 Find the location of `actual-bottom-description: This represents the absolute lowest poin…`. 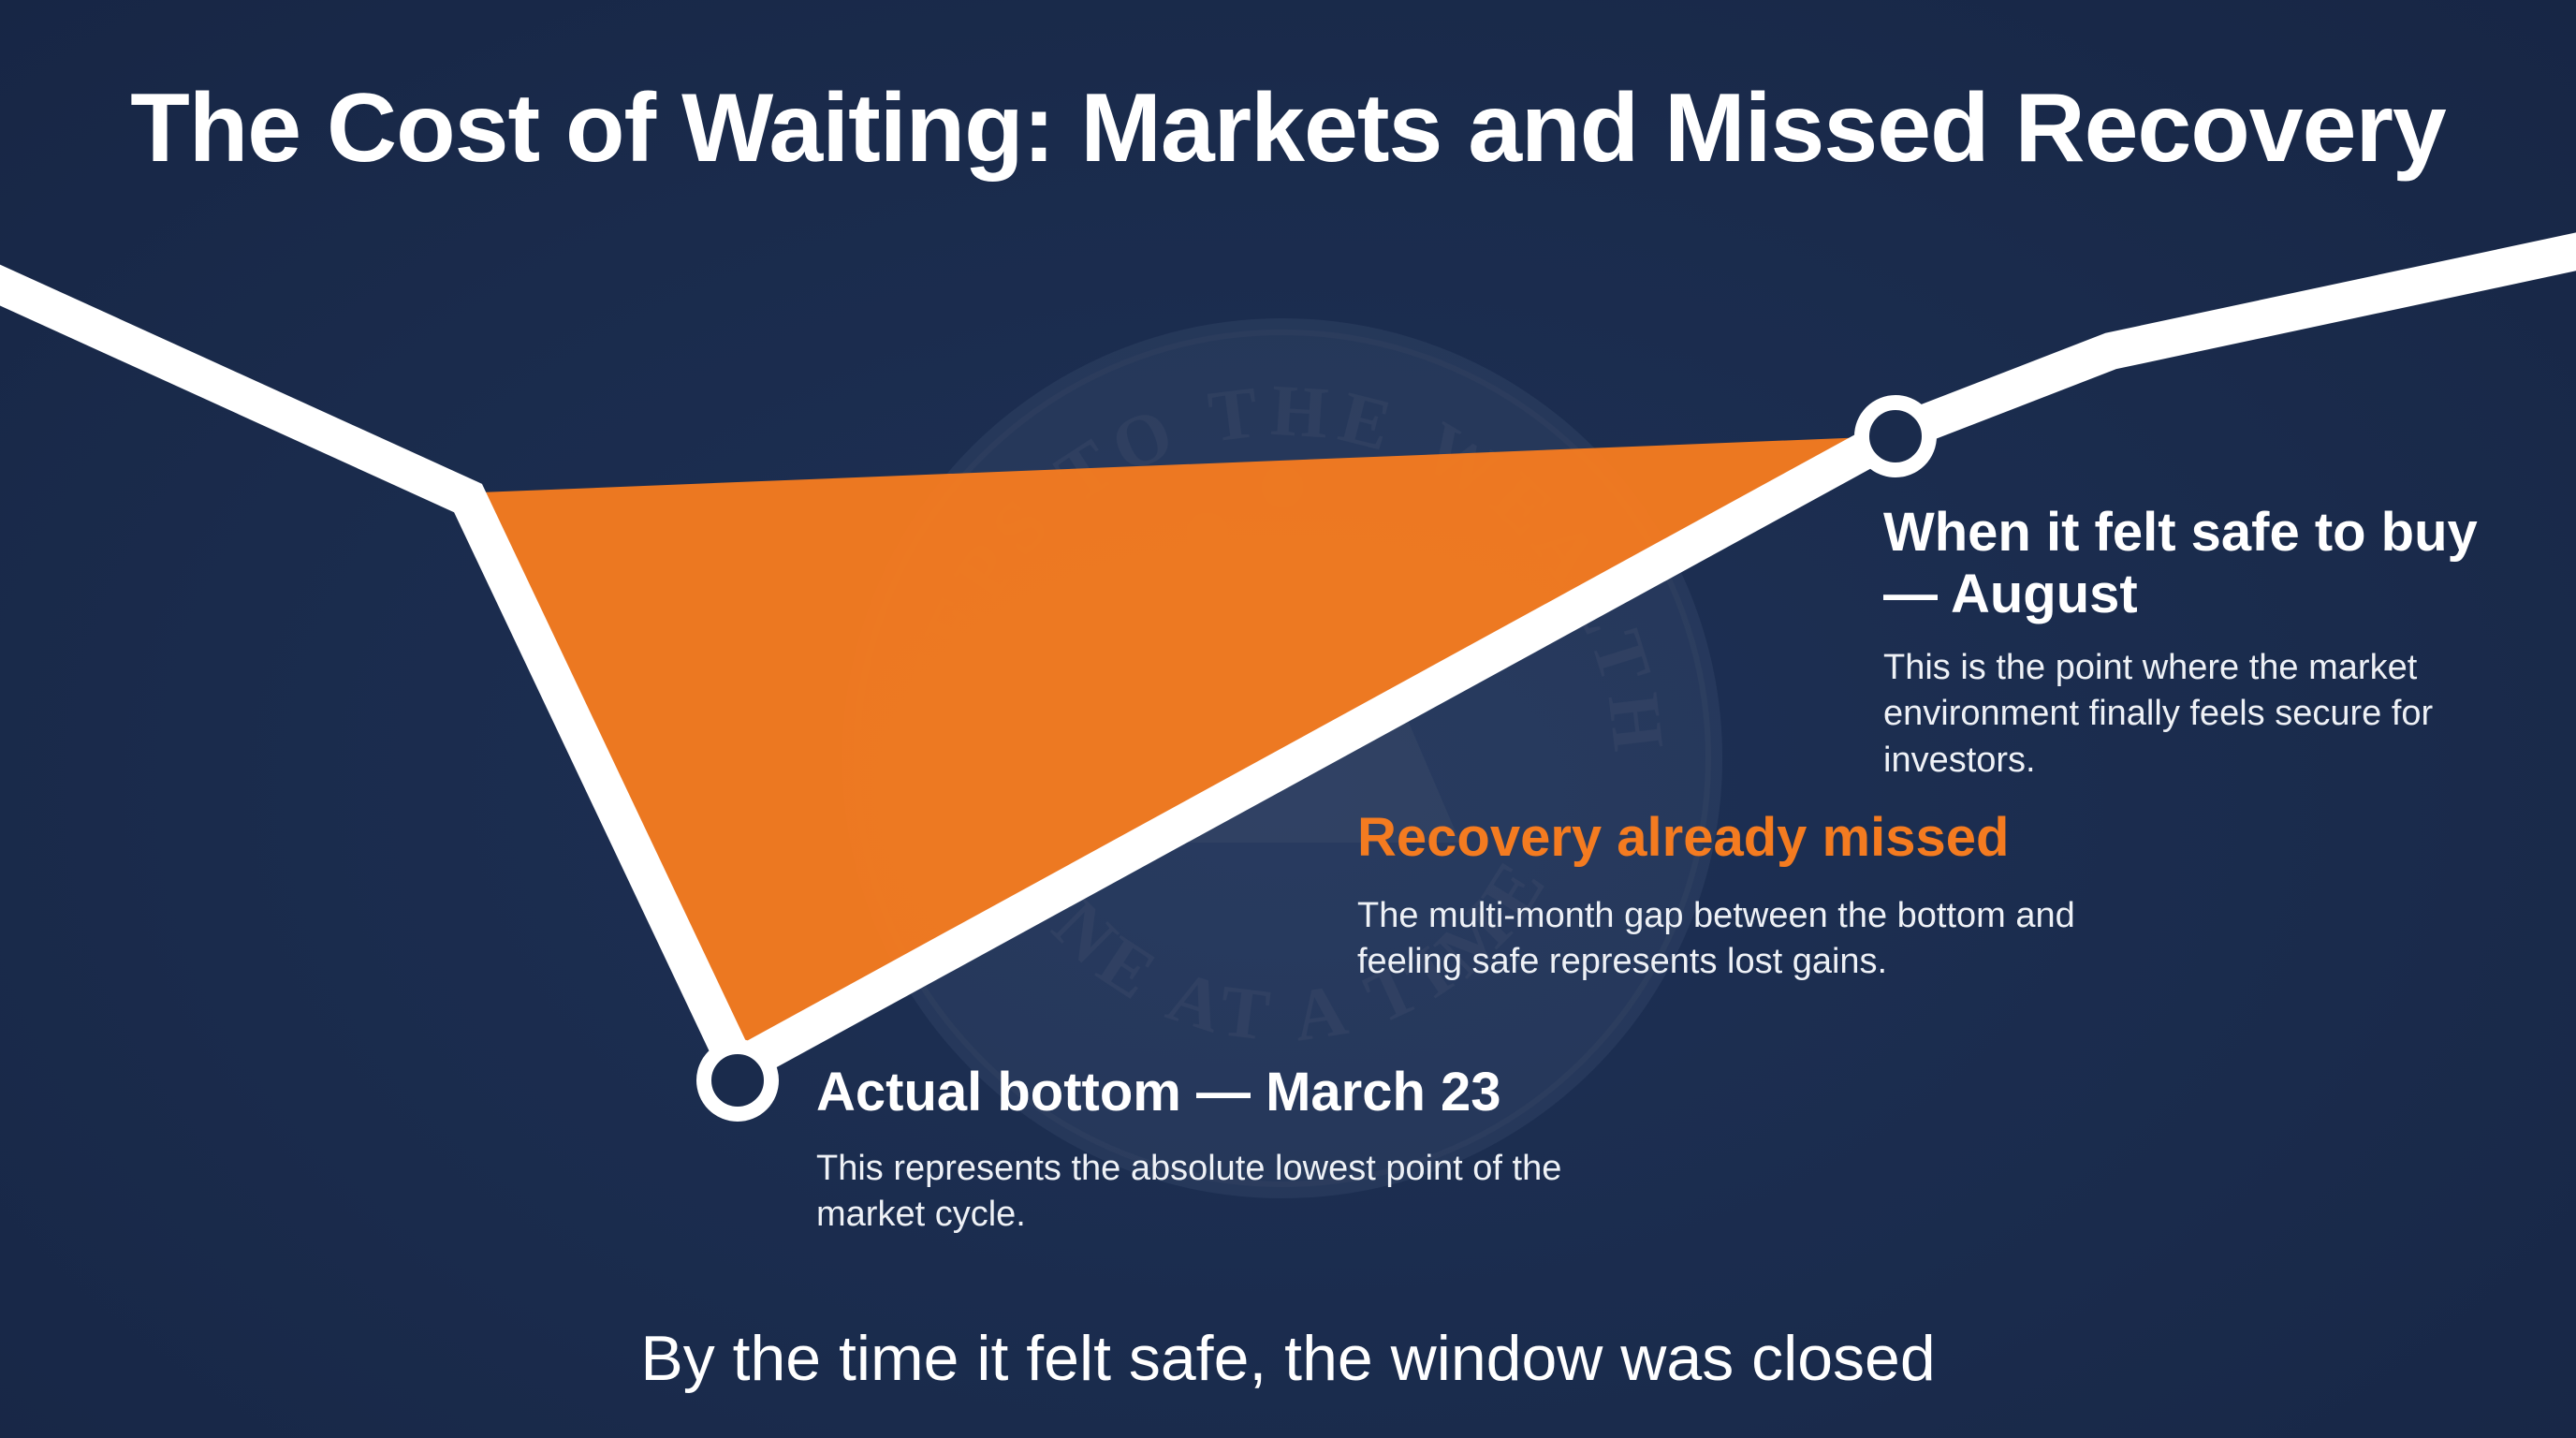

actual-bottom-description: This represents the absolute lowest poin… is located at coordinates (1189, 1191).